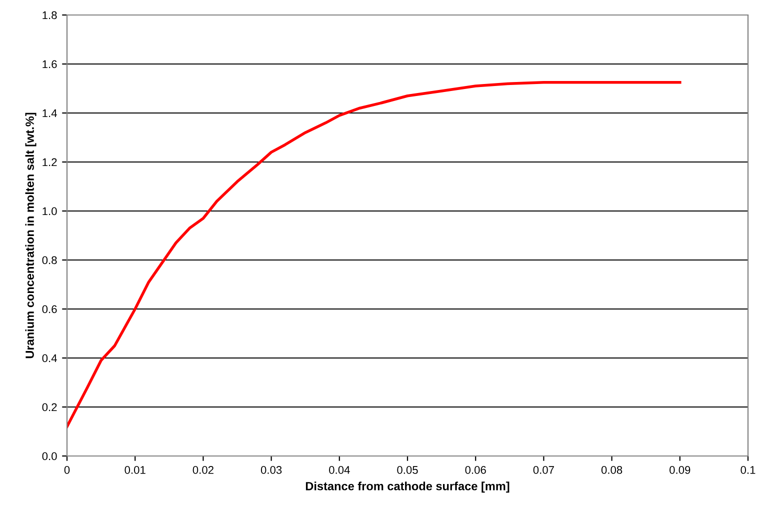  I want to click on y-tick-label: 0.8, so click(49, 260).